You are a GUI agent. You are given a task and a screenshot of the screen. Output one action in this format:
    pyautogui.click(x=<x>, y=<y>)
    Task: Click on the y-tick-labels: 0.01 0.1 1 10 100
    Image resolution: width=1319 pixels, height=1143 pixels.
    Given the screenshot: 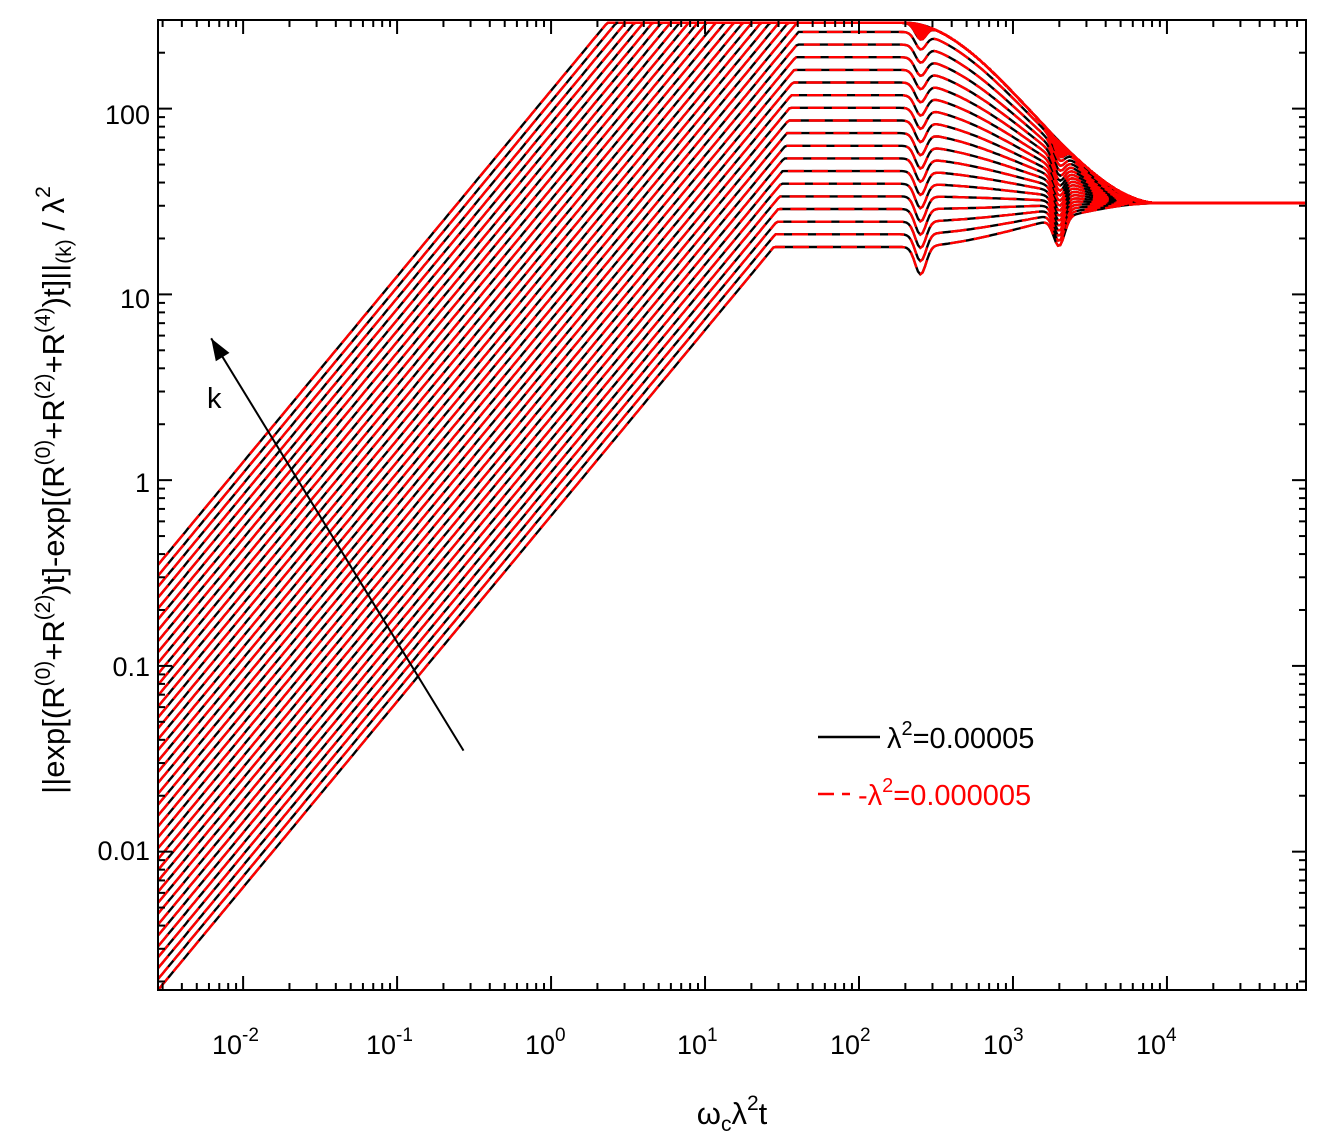 What is the action you would take?
    pyautogui.click(x=123, y=483)
    